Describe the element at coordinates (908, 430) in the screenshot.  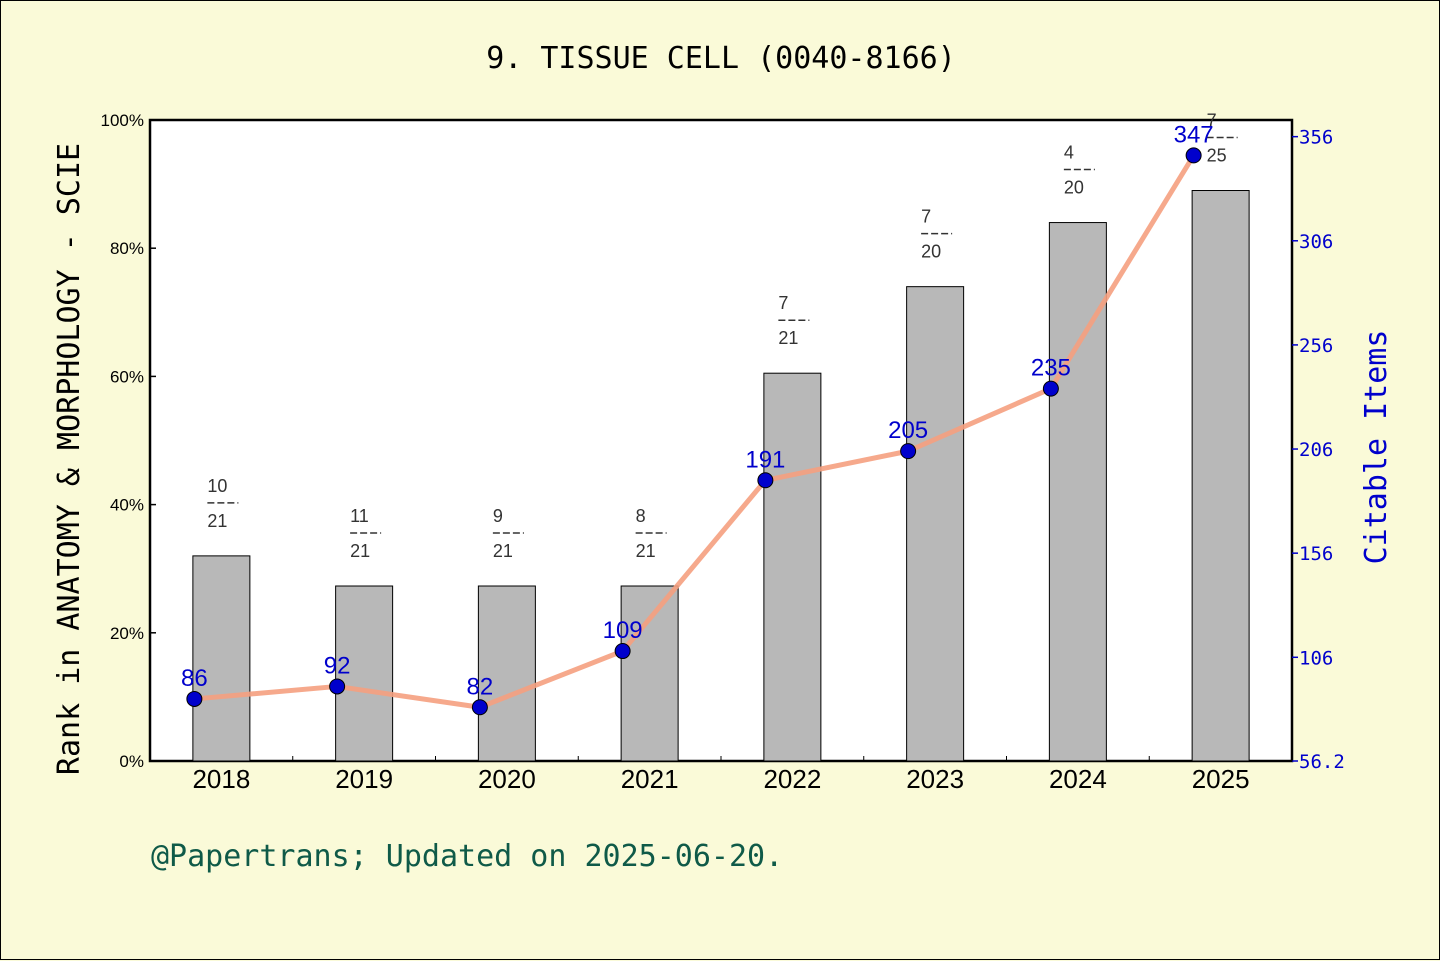
I see `citable-label-2023: 205` at that location.